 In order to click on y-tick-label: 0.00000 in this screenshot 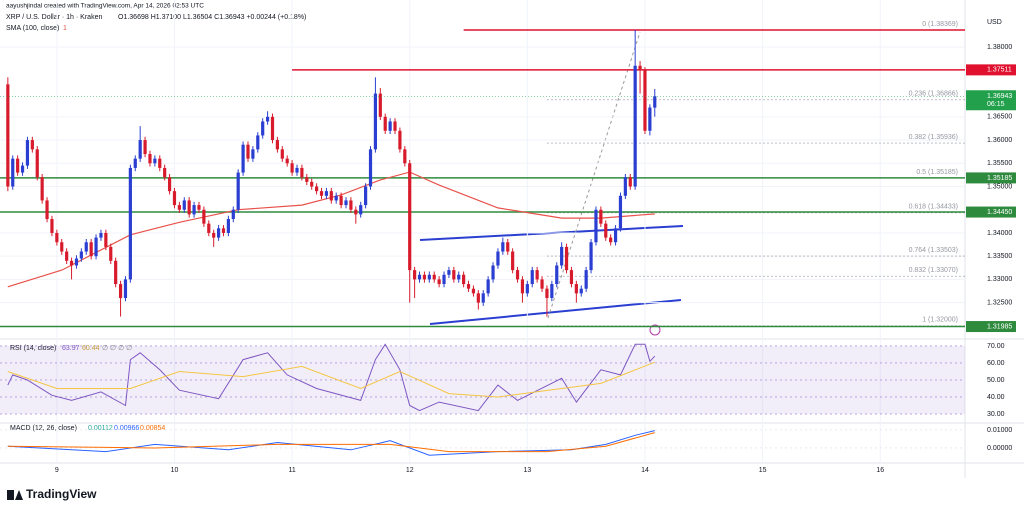, I will do `click(999, 448)`.